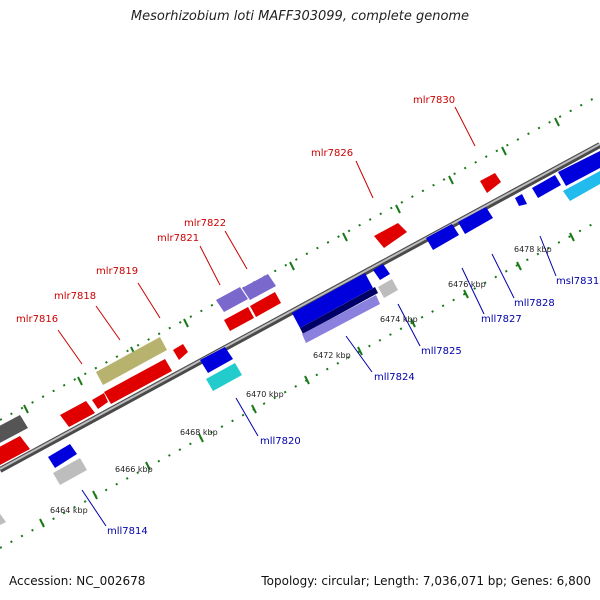 Image resolution: width=600 pixels, height=600 pixels. Describe the element at coordinates (441, 351) in the screenshot. I see `gene-label-reverse: mll7825` at that location.